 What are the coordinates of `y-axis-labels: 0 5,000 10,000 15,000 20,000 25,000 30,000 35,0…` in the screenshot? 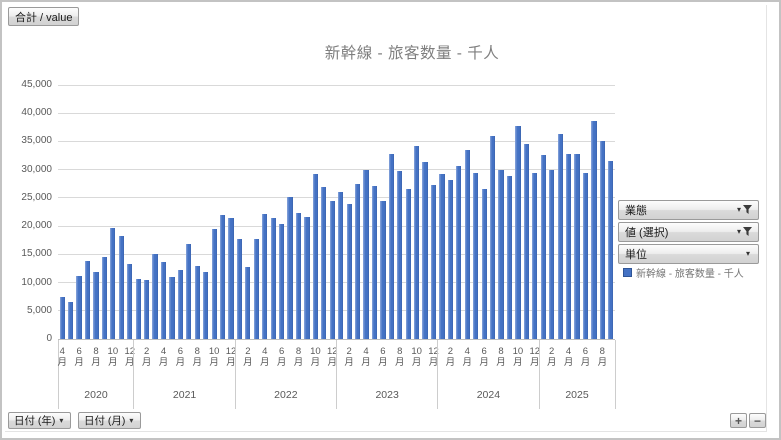 It's located at (27, 211).